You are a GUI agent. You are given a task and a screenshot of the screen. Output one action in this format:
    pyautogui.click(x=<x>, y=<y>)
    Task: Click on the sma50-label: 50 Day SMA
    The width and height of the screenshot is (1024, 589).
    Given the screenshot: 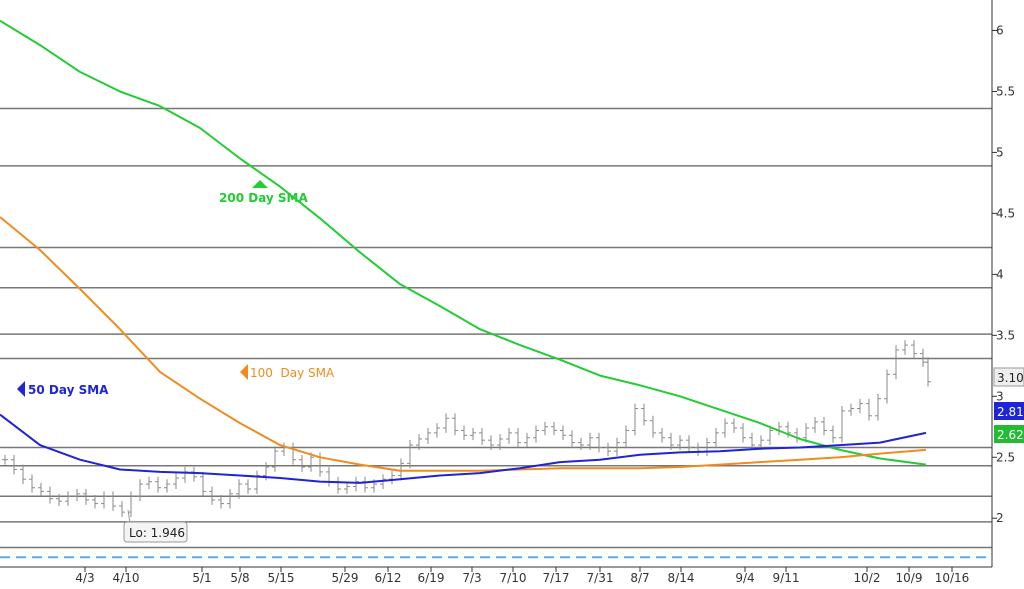 What is the action you would take?
    pyautogui.click(x=63, y=389)
    